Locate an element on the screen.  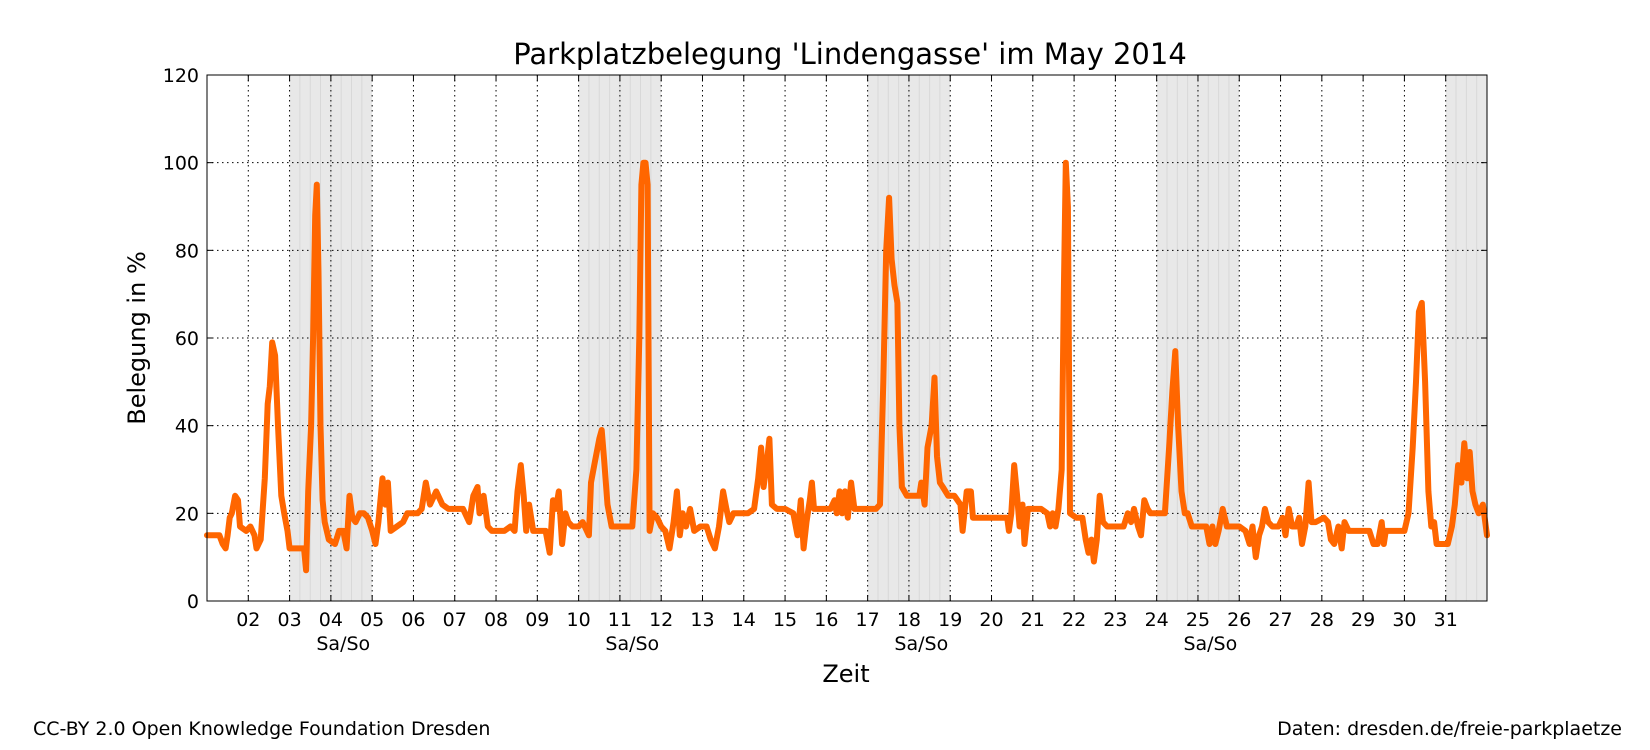
x-tick-label: 02 is located at coordinates (248, 620).